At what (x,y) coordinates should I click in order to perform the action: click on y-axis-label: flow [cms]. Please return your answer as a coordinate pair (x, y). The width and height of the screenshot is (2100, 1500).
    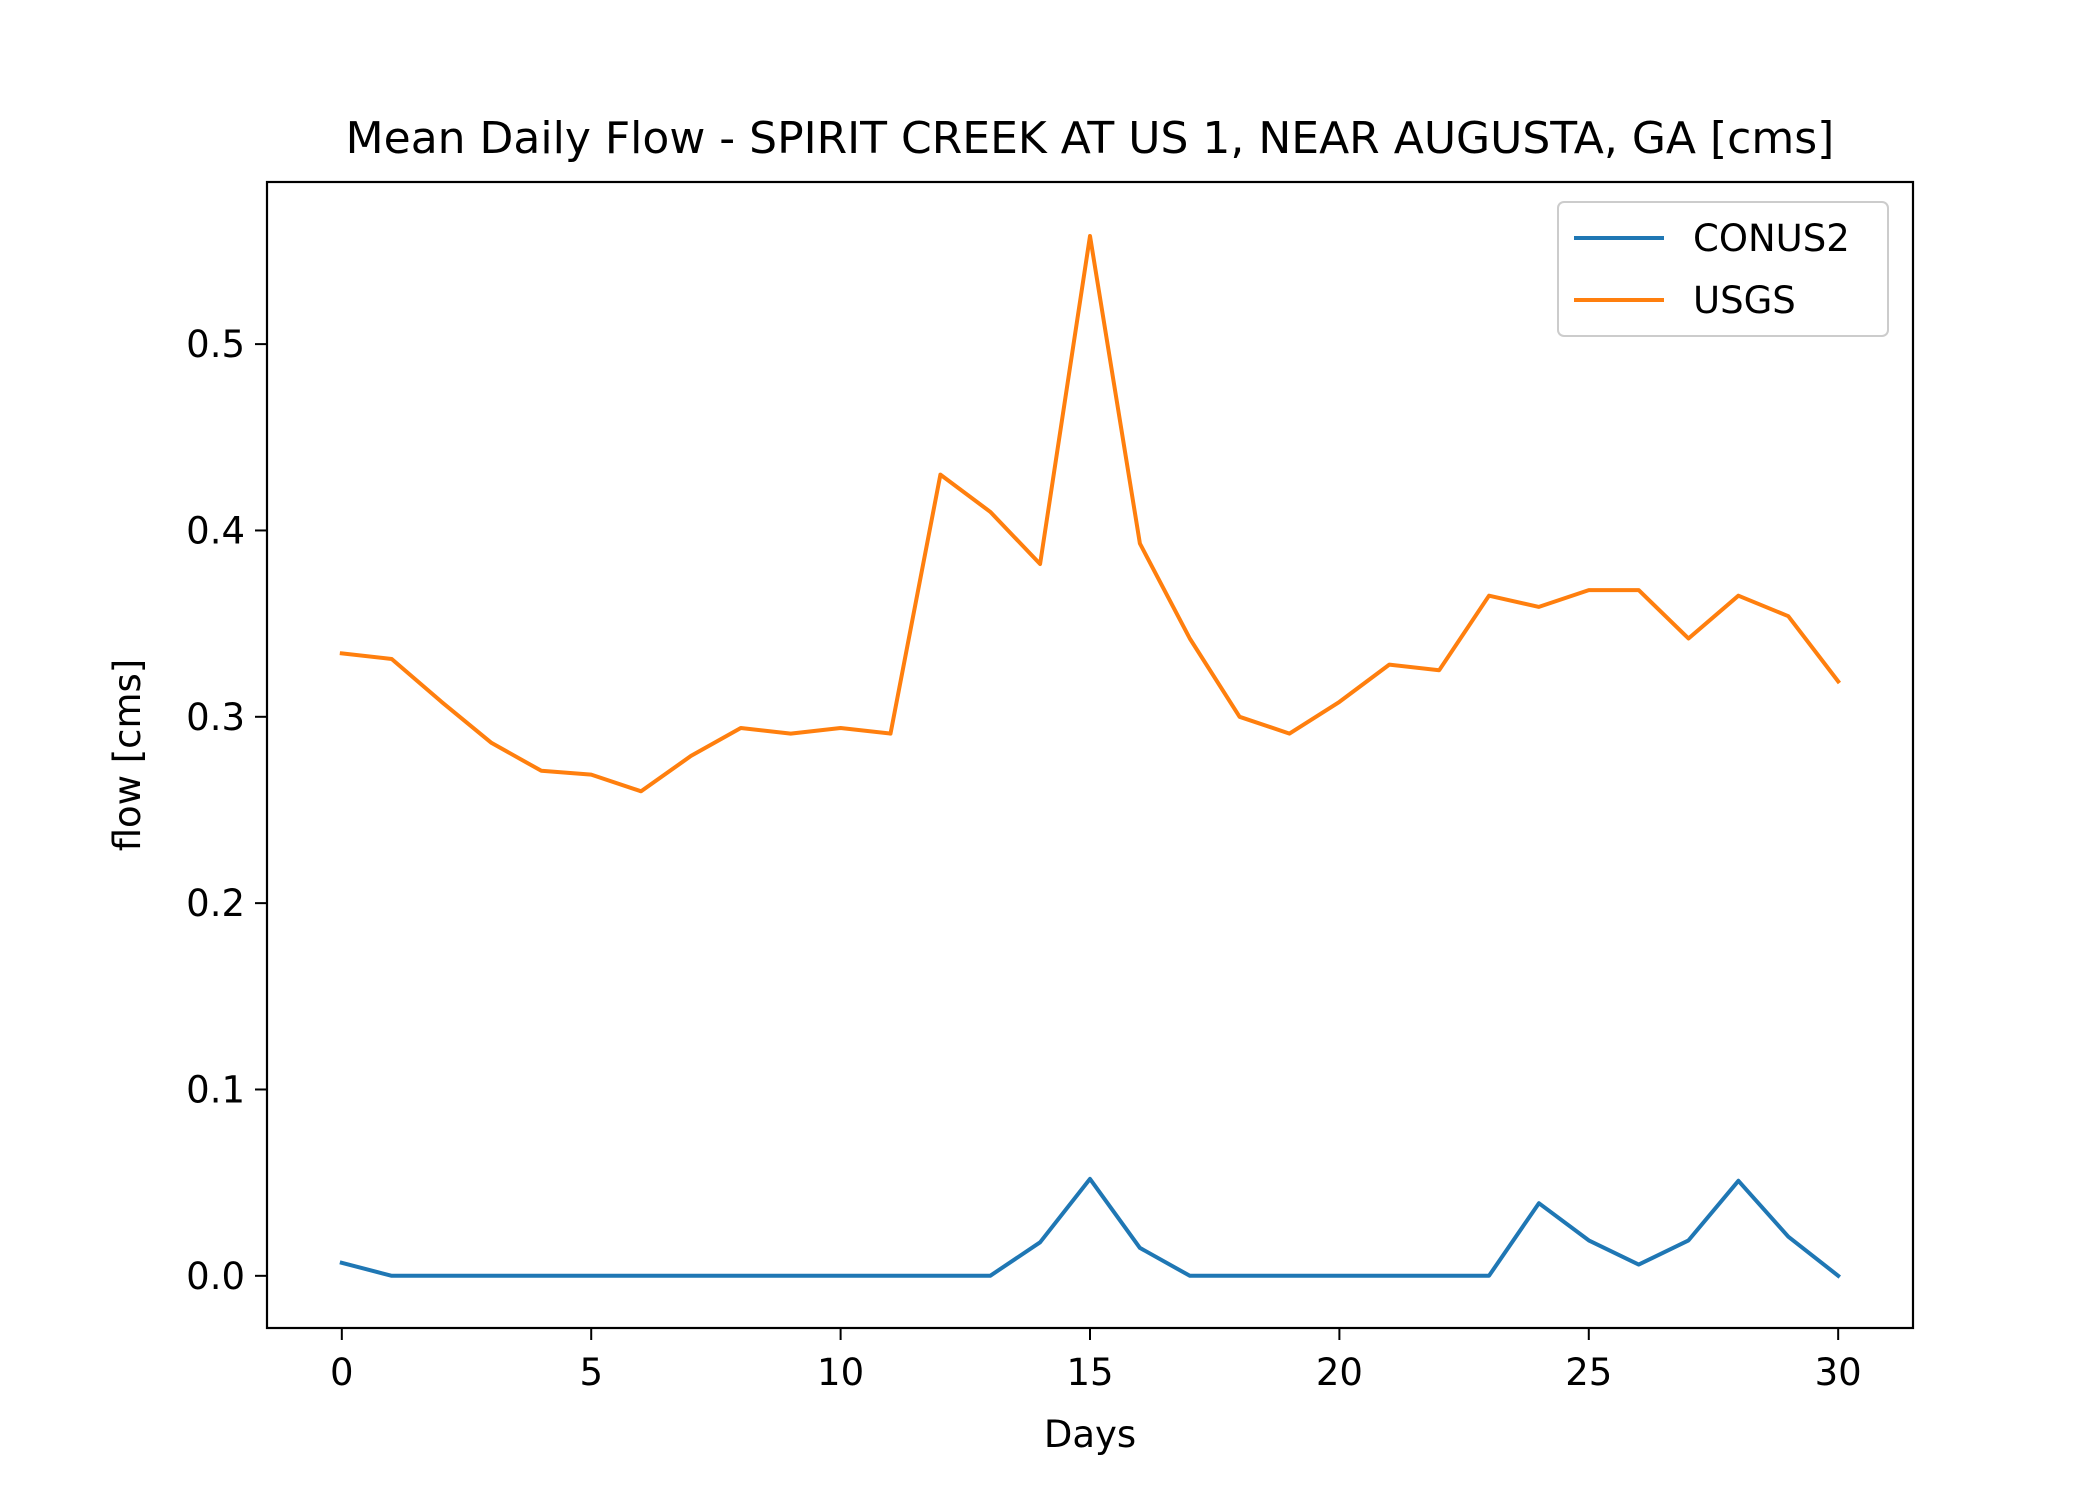
    Looking at the image, I should click on (127, 755).